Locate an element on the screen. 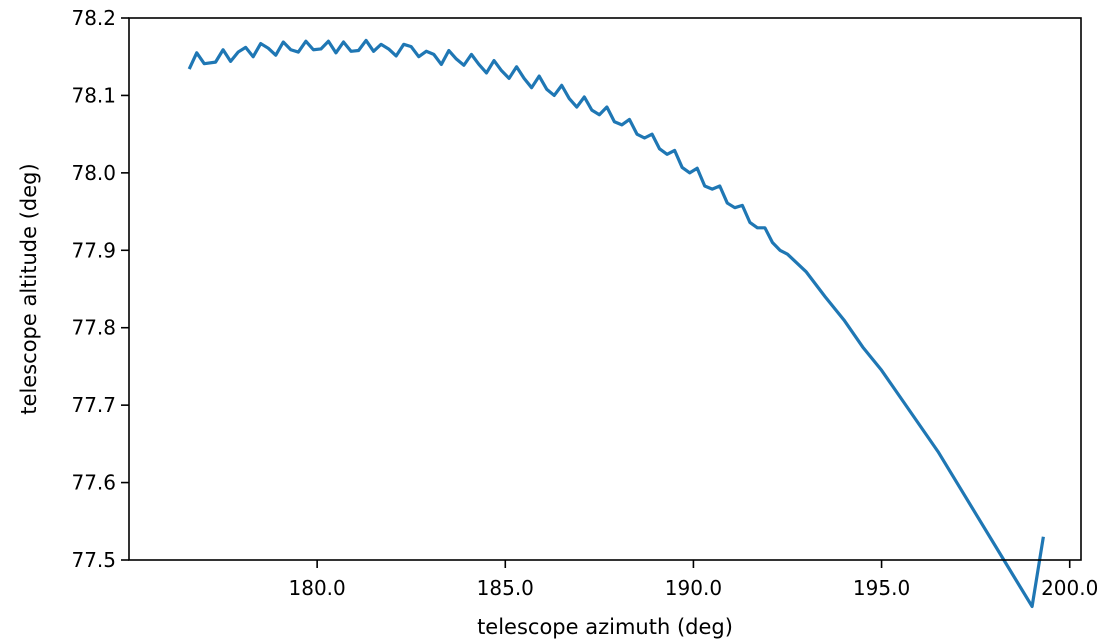 The width and height of the screenshot is (1106, 642). y-tick-label: 78.2 is located at coordinates (93, 18).